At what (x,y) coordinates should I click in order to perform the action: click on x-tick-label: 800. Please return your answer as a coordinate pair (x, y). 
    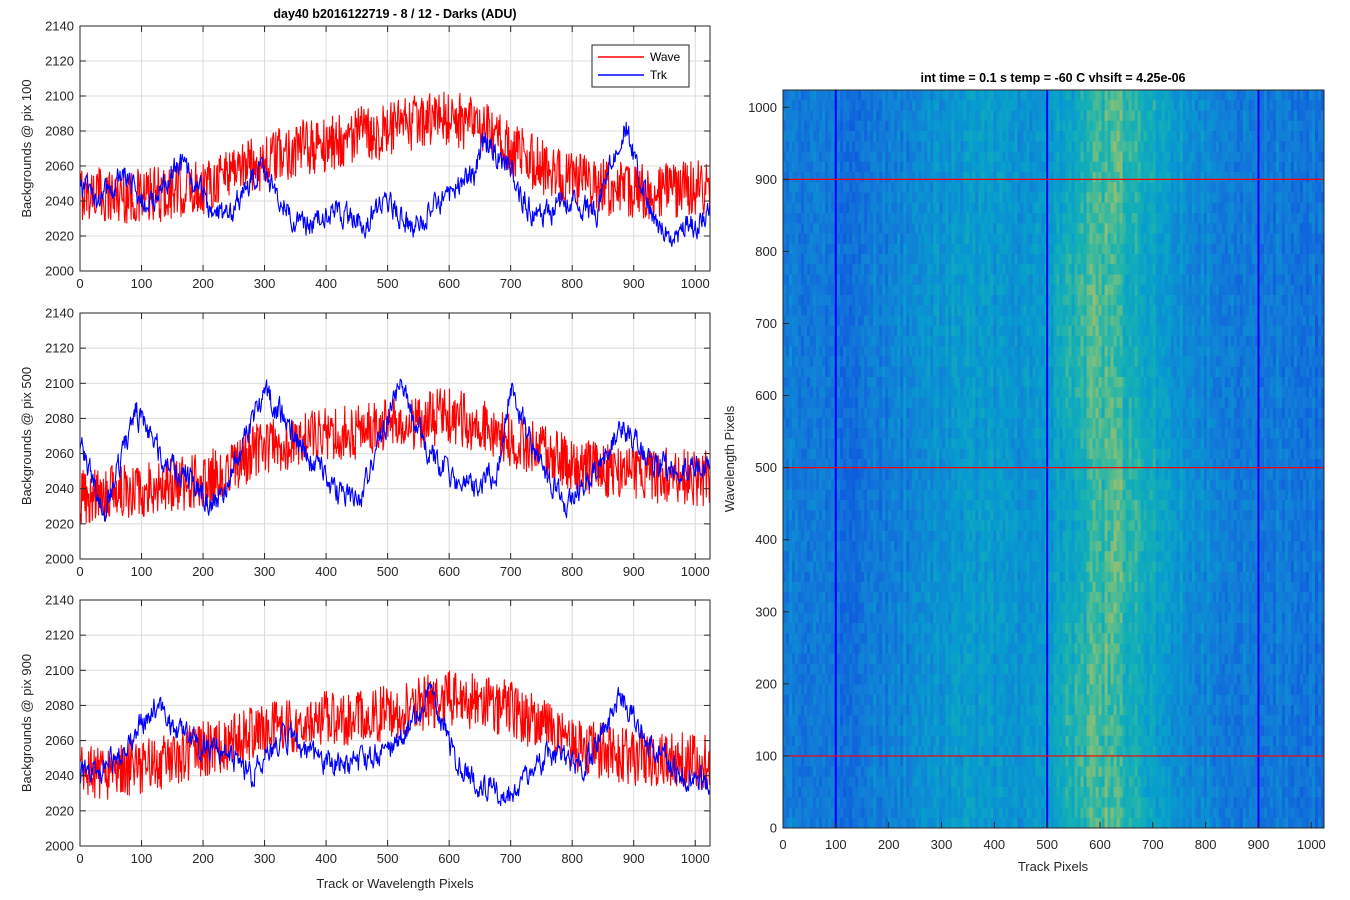
    Looking at the image, I should click on (572, 283).